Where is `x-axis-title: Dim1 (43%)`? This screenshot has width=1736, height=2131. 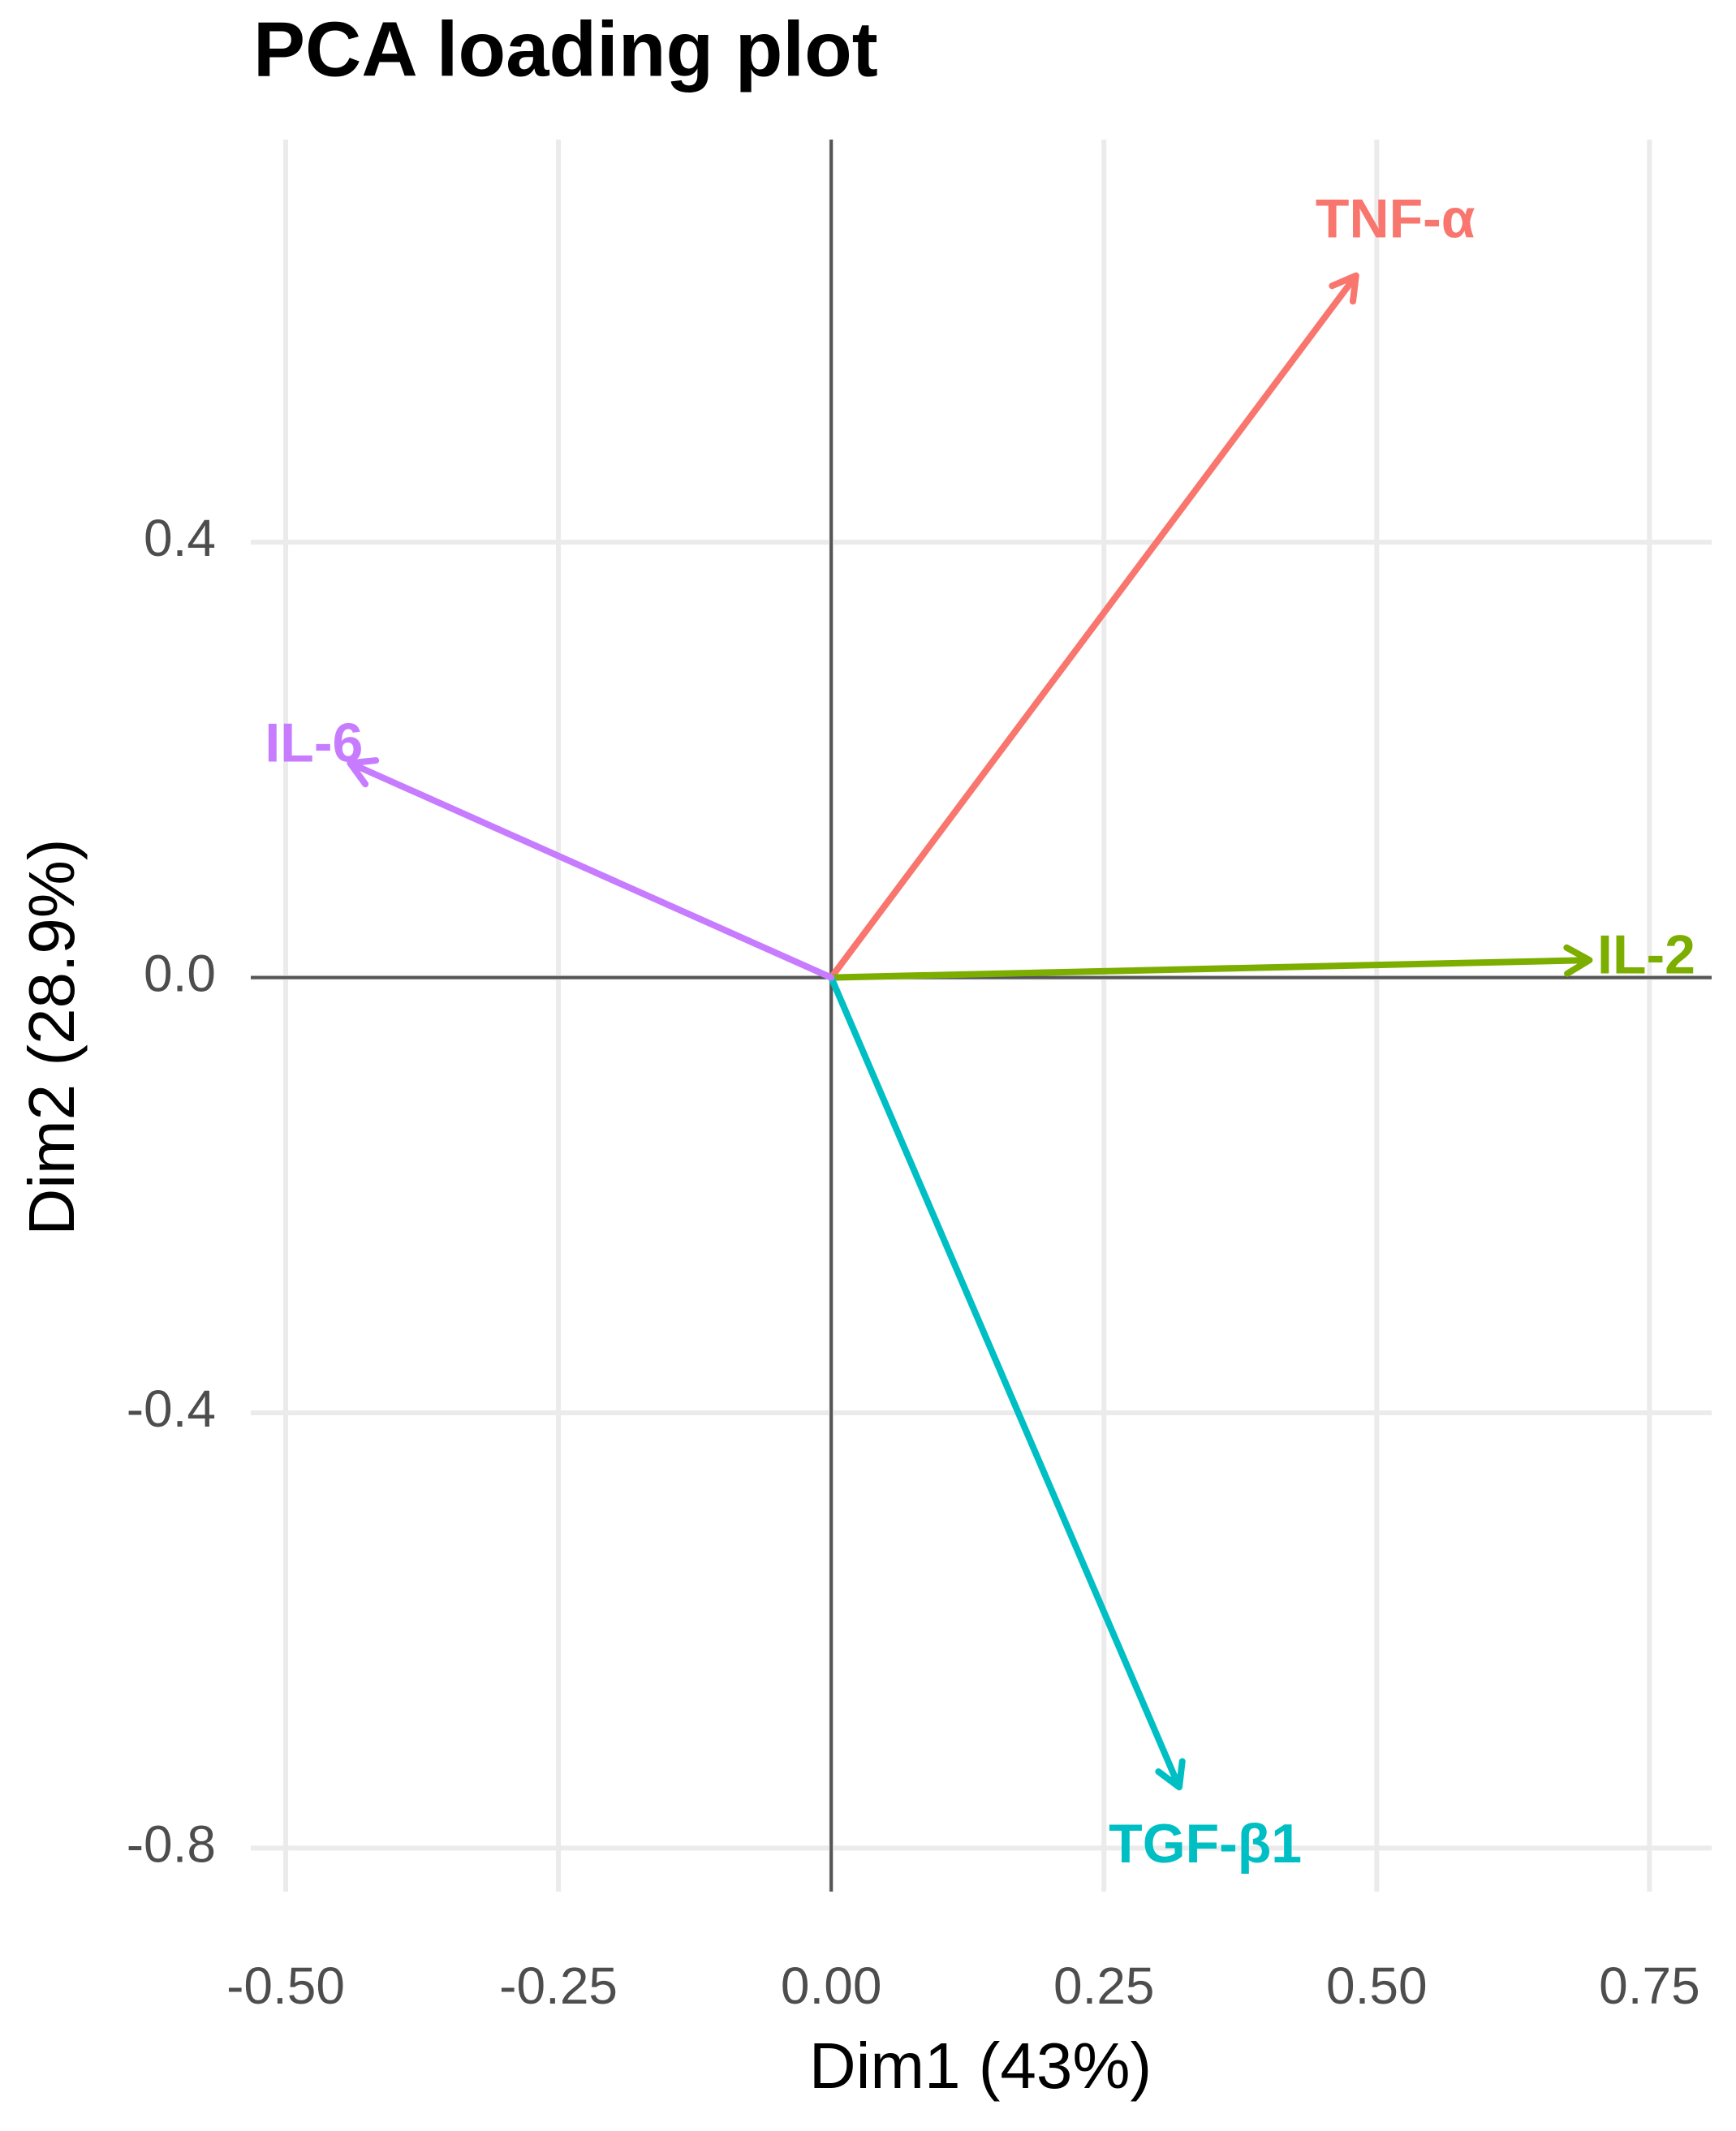 x-axis-title: Dim1 (43%) is located at coordinates (981, 2066).